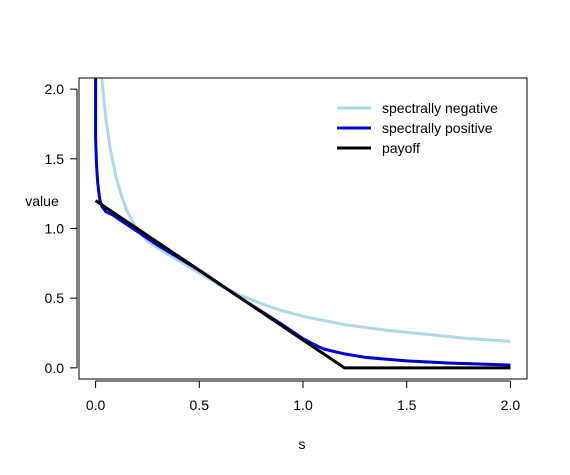 The image size is (570, 475). Describe the element at coordinates (407, 405) in the screenshot. I see `x-tick-label: 1.5` at that location.